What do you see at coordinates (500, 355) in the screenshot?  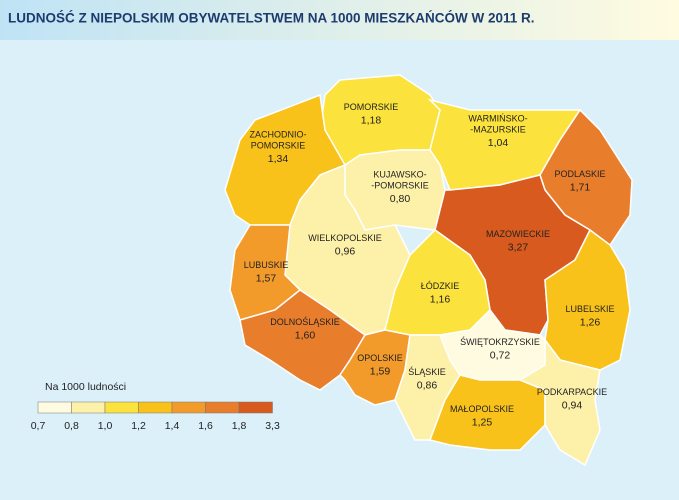 I see `region-value: 0,72` at bounding box center [500, 355].